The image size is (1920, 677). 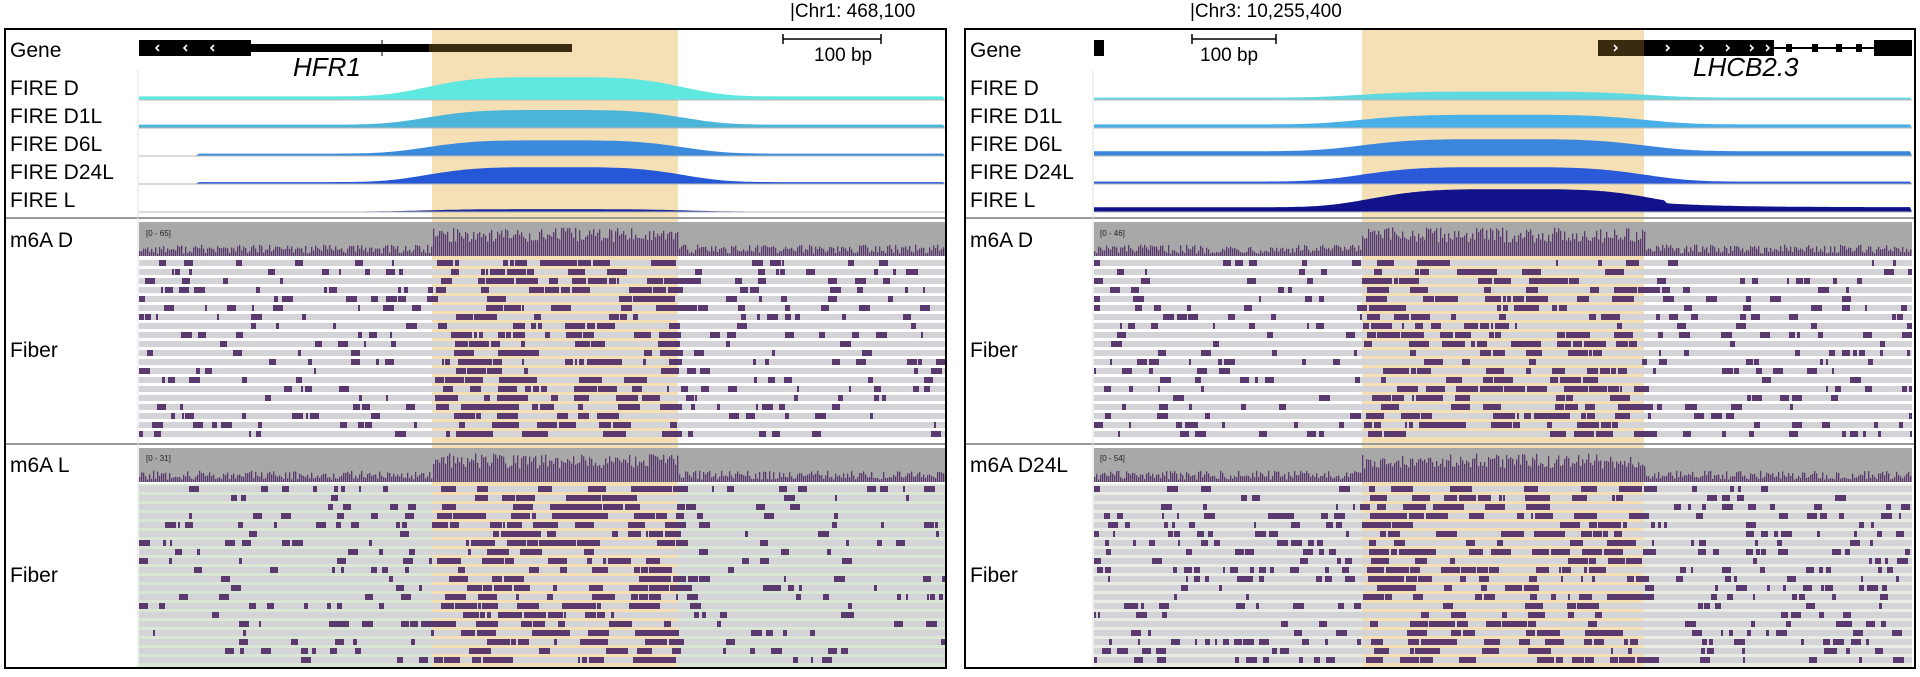 What do you see at coordinates (158, 233) in the screenshot?
I see `coverage-range-top: [0 - 65]` at bounding box center [158, 233].